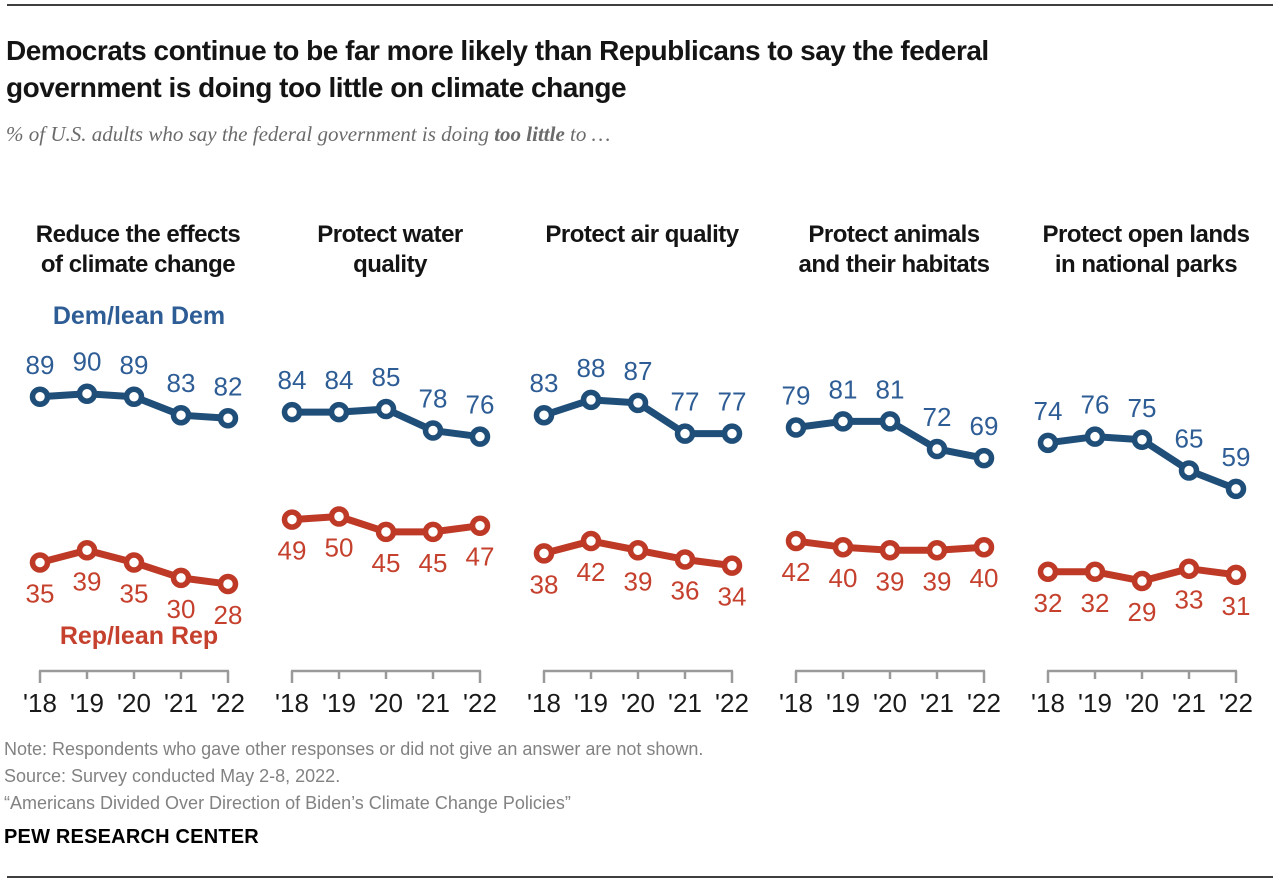  What do you see at coordinates (386, 563) in the screenshot?
I see `rep-value-label: 45` at bounding box center [386, 563].